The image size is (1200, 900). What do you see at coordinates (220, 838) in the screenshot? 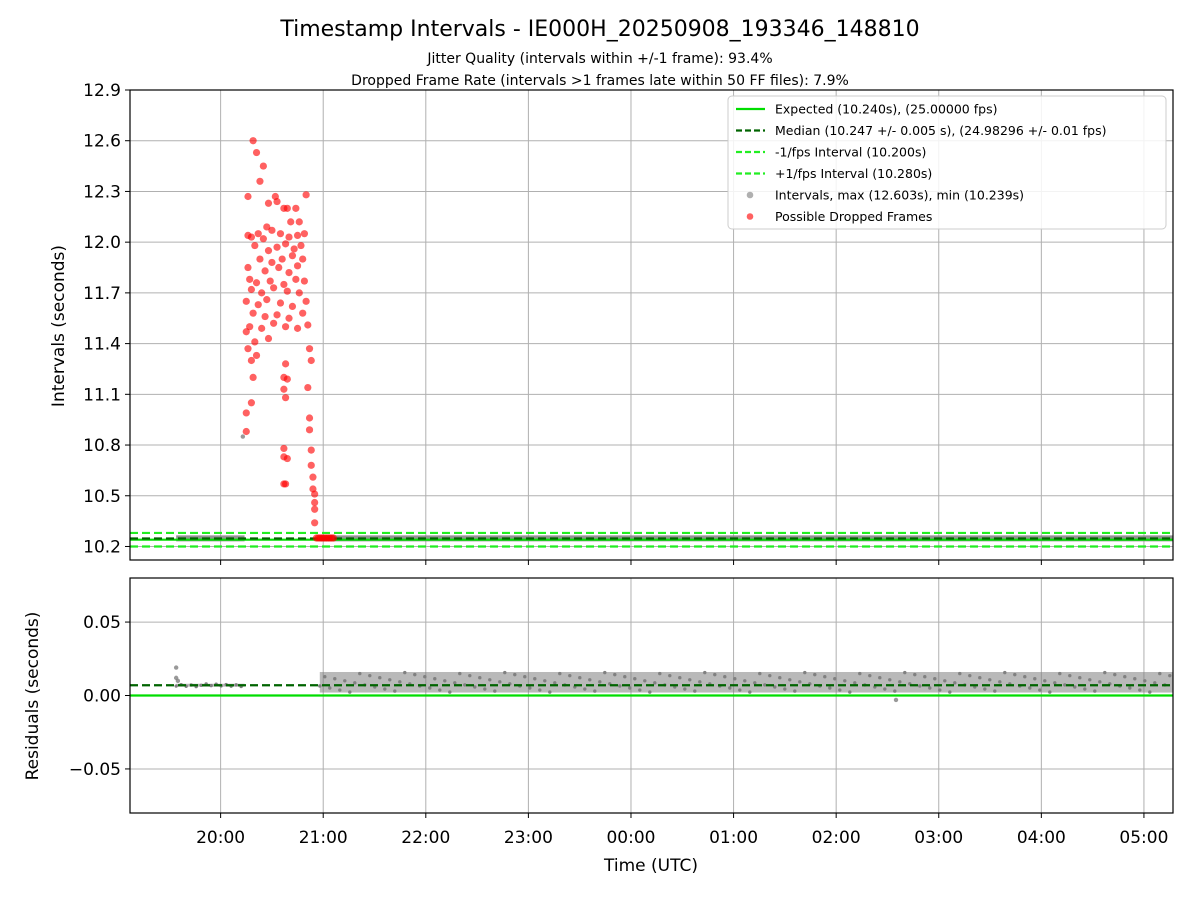
I see `x-tick-label: 20:00` at bounding box center [220, 838].